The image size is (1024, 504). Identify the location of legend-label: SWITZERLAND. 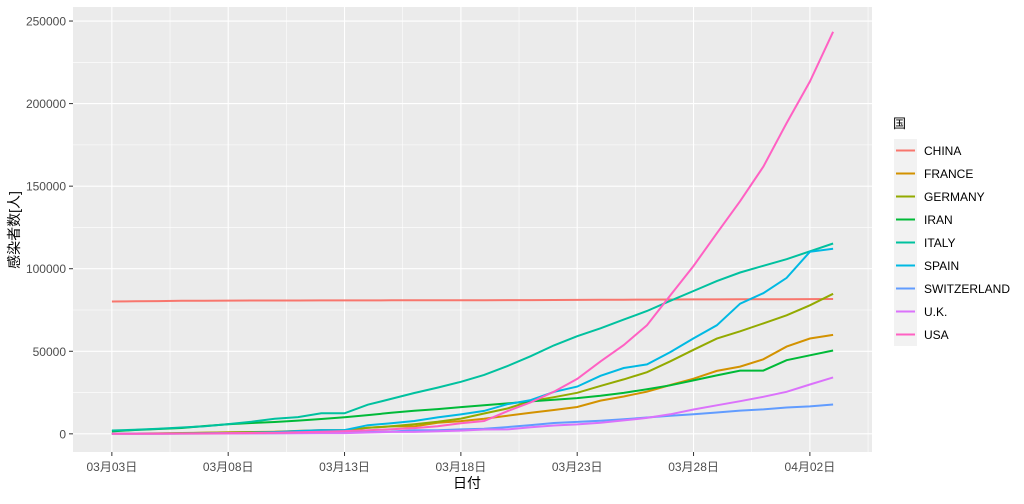
(967, 289).